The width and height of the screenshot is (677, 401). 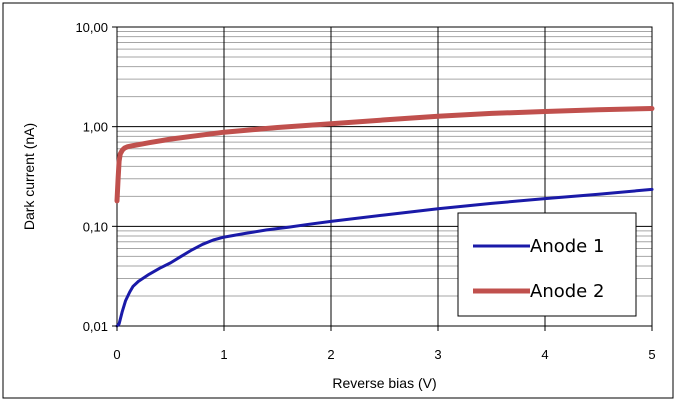 I want to click on x-axis-title: Reverse bias (V), so click(x=384, y=383).